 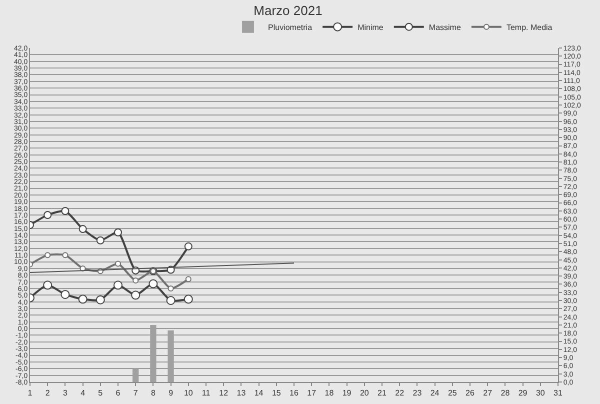 What do you see at coordinates (288, 10) in the screenshot?
I see `chart-title: Marzo 2021` at bounding box center [288, 10].